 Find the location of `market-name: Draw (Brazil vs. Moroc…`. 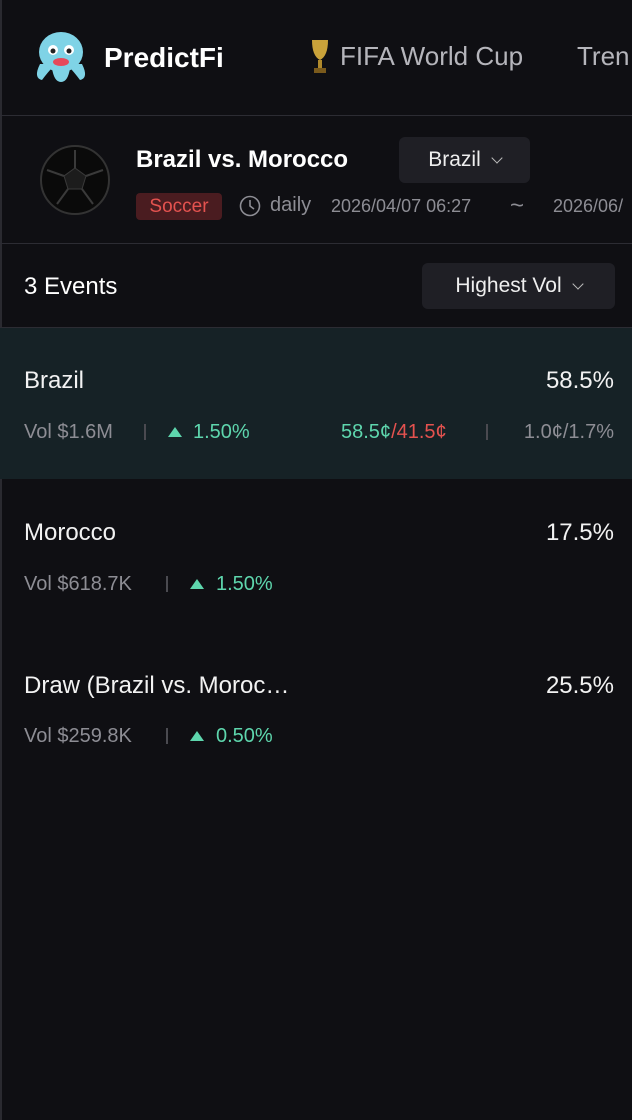

market-name: Draw (Brazil vs. Moroc… is located at coordinates (157, 685).